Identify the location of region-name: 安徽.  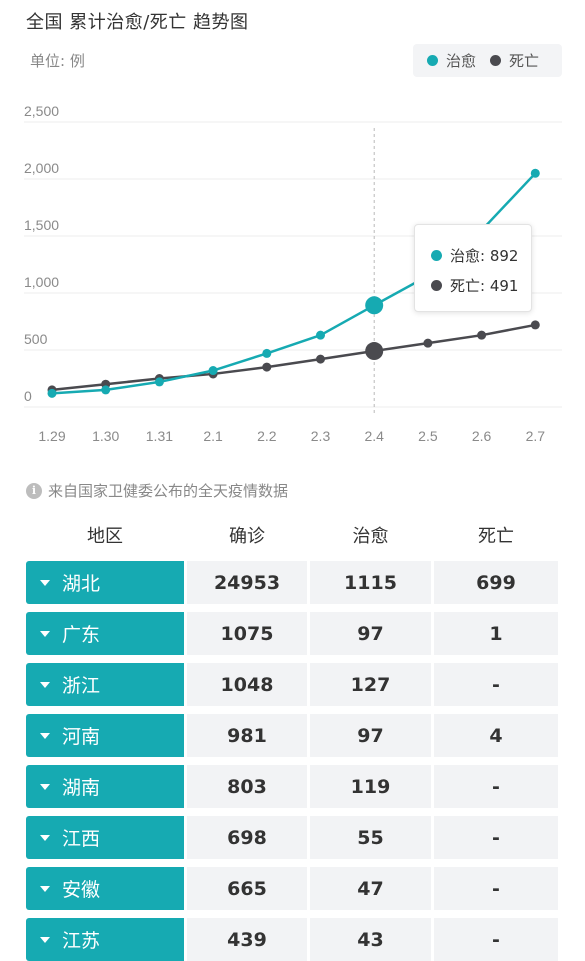
(81, 890).